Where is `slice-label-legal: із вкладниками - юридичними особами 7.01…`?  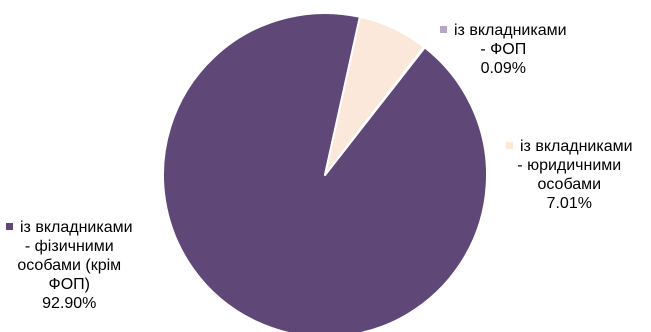 slice-label-legal: із вкладниками - юридичними особами 7.01… is located at coordinates (569, 175).